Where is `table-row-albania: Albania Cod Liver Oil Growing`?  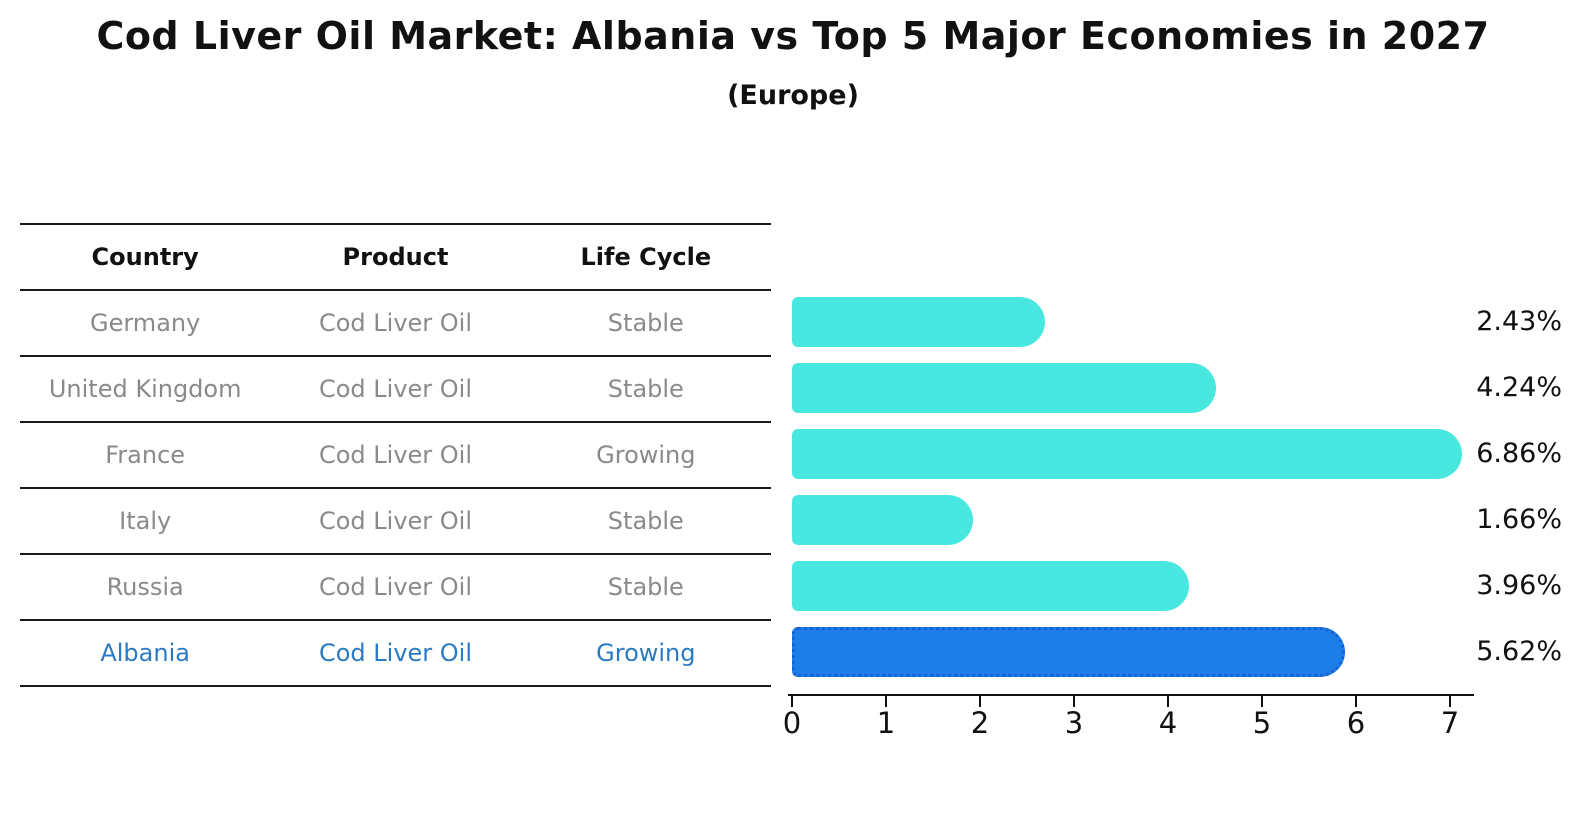
table-row-albania: Albania Cod Liver Oil Growing is located at coordinates (395, 653).